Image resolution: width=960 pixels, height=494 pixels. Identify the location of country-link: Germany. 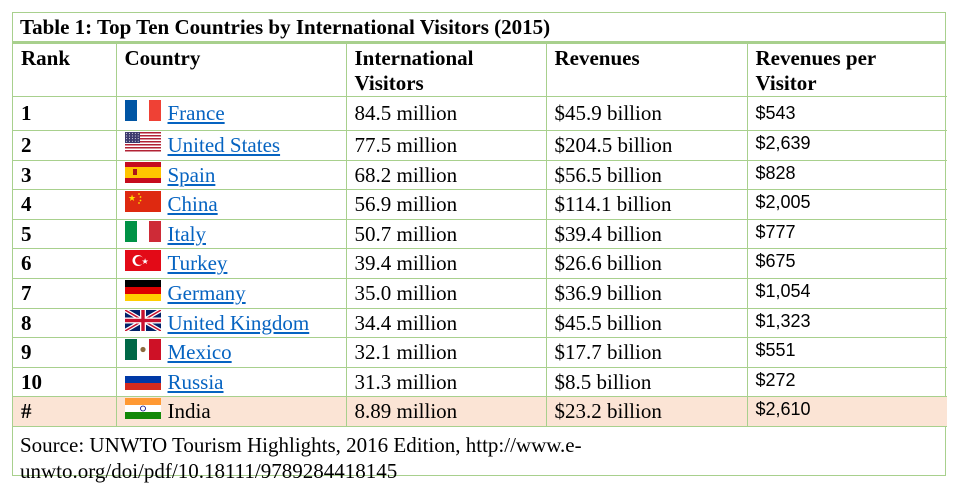
(206, 292).